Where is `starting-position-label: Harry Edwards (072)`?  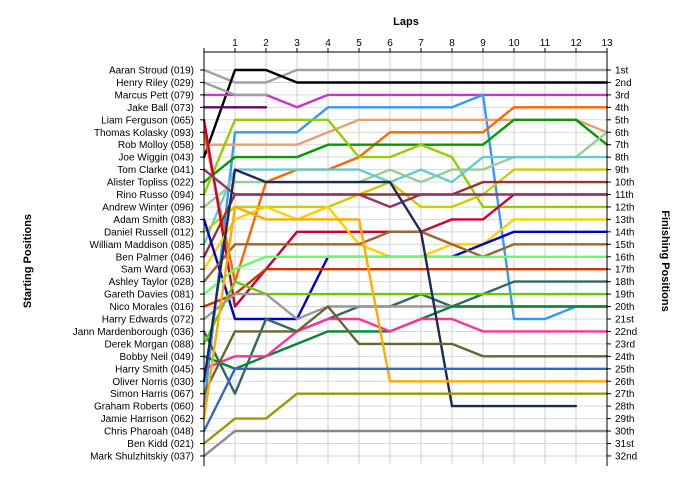 starting-position-label: Harry Edwards (072) is located at coordinates (148, 320).